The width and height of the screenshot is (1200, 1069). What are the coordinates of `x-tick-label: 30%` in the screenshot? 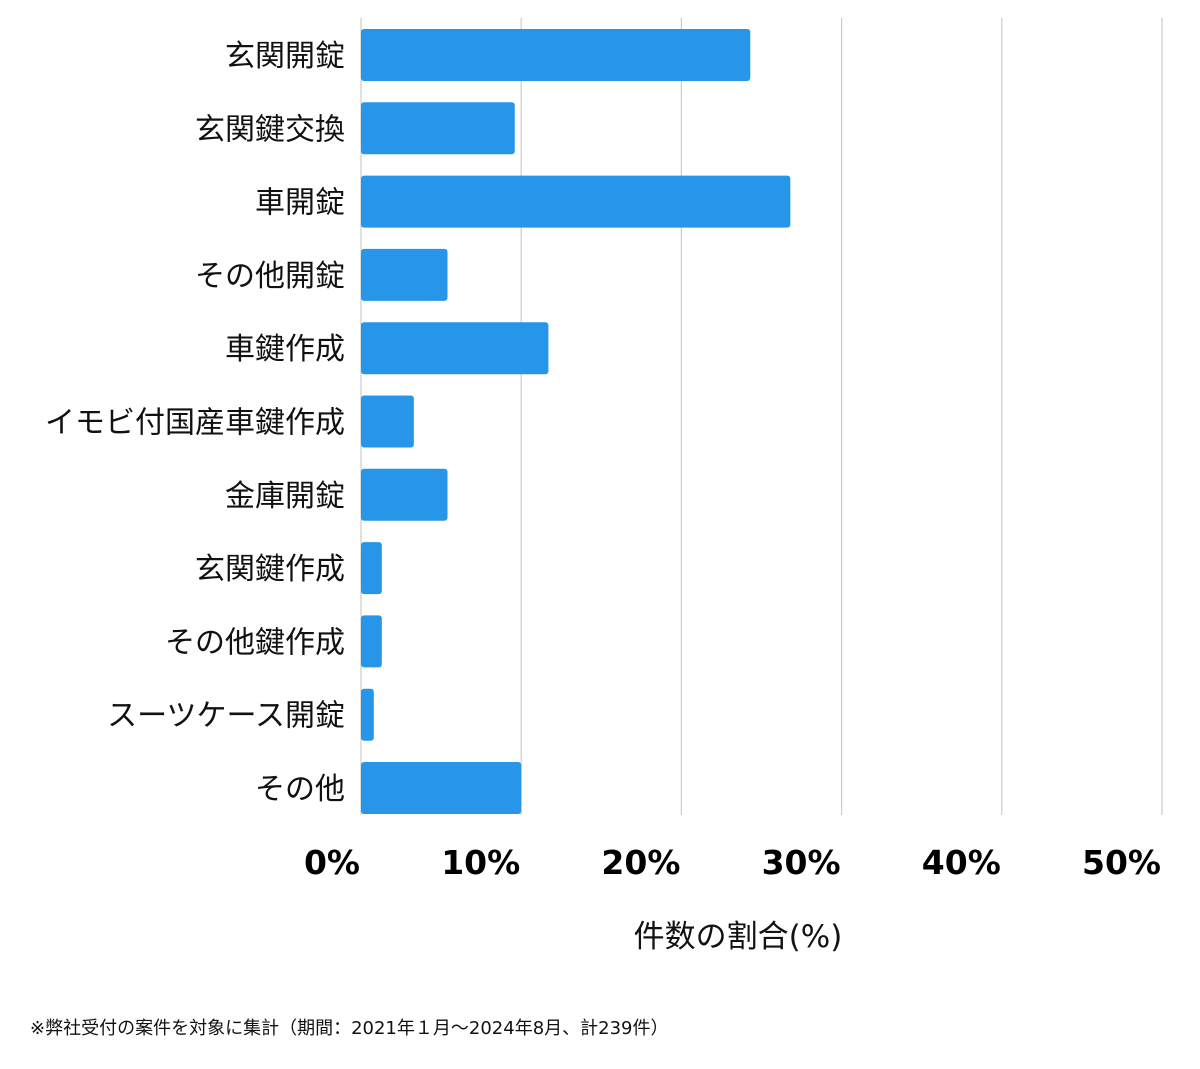 It's located at (801, 862).